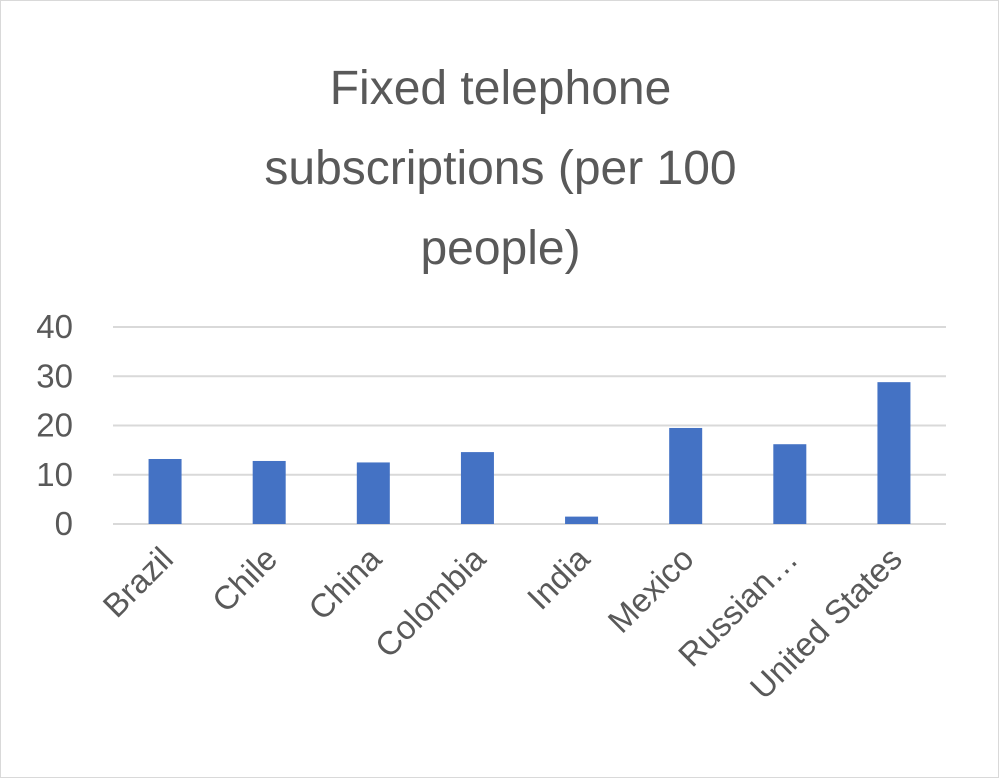 This screenshot has height=779, width=999. Describe the element at coordinates (54, 375) in the screenshot. I see `y-tick-label: 30` at that location.